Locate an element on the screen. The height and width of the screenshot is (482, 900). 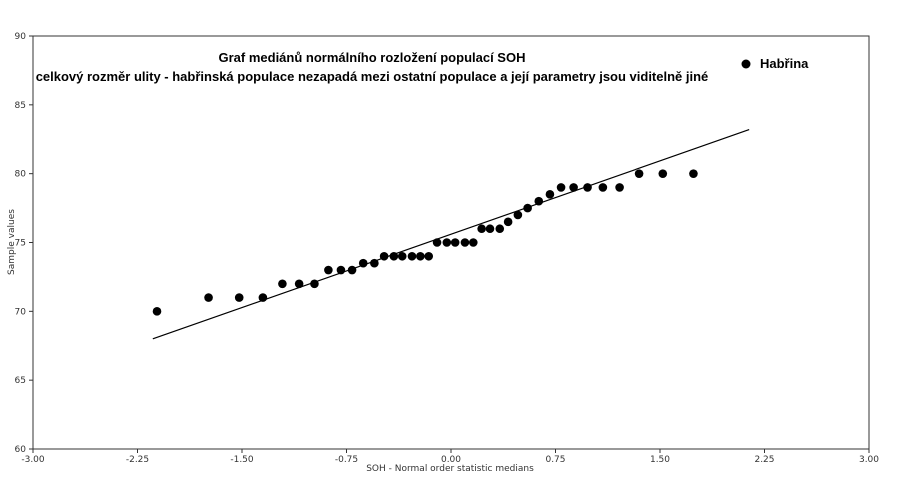
legend-label: Habřina is located at coordinates (784, 63).